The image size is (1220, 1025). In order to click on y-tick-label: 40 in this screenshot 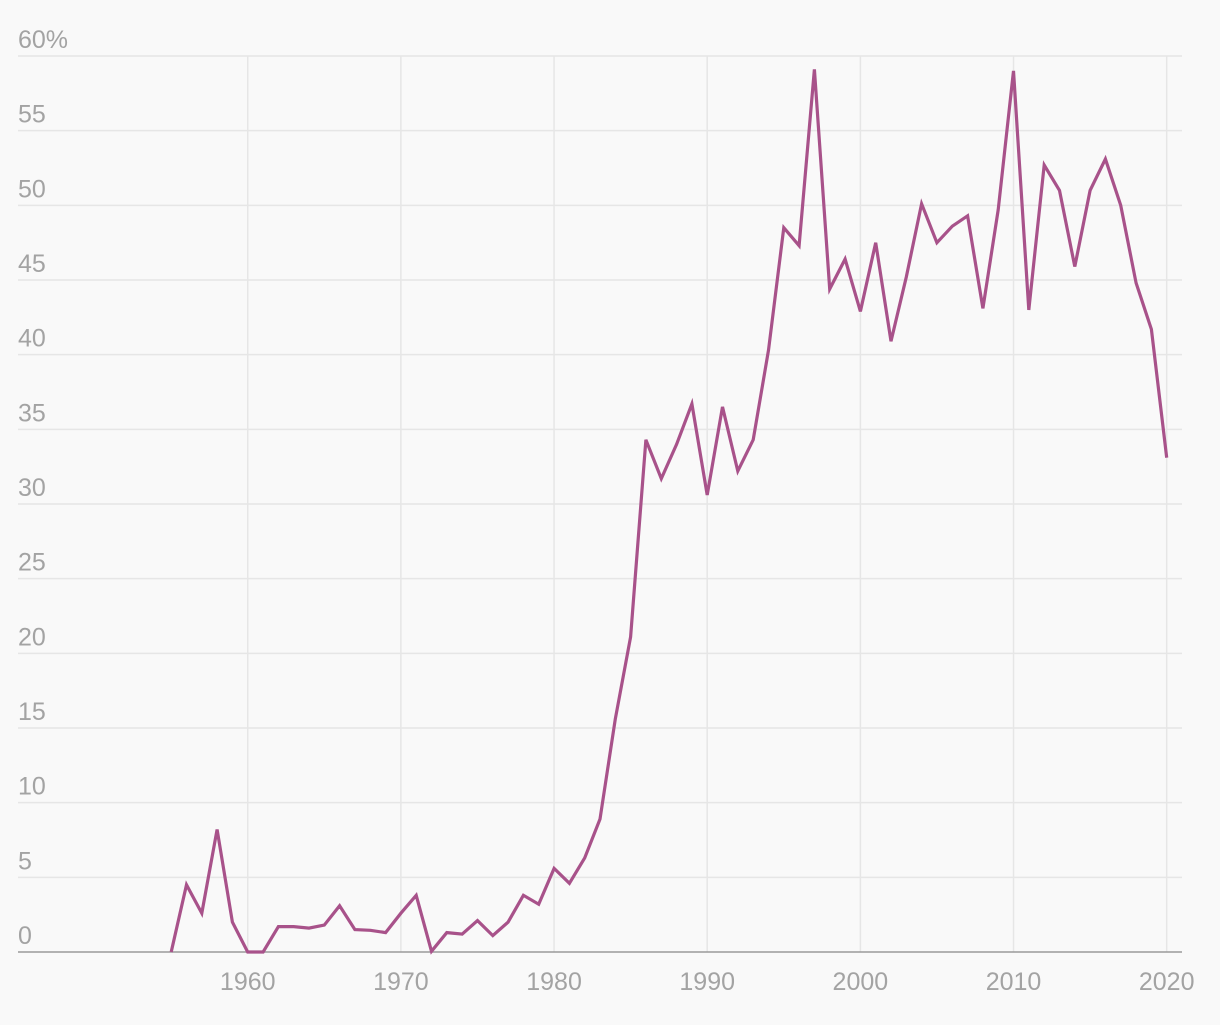, I will do `click(32, 339)`.